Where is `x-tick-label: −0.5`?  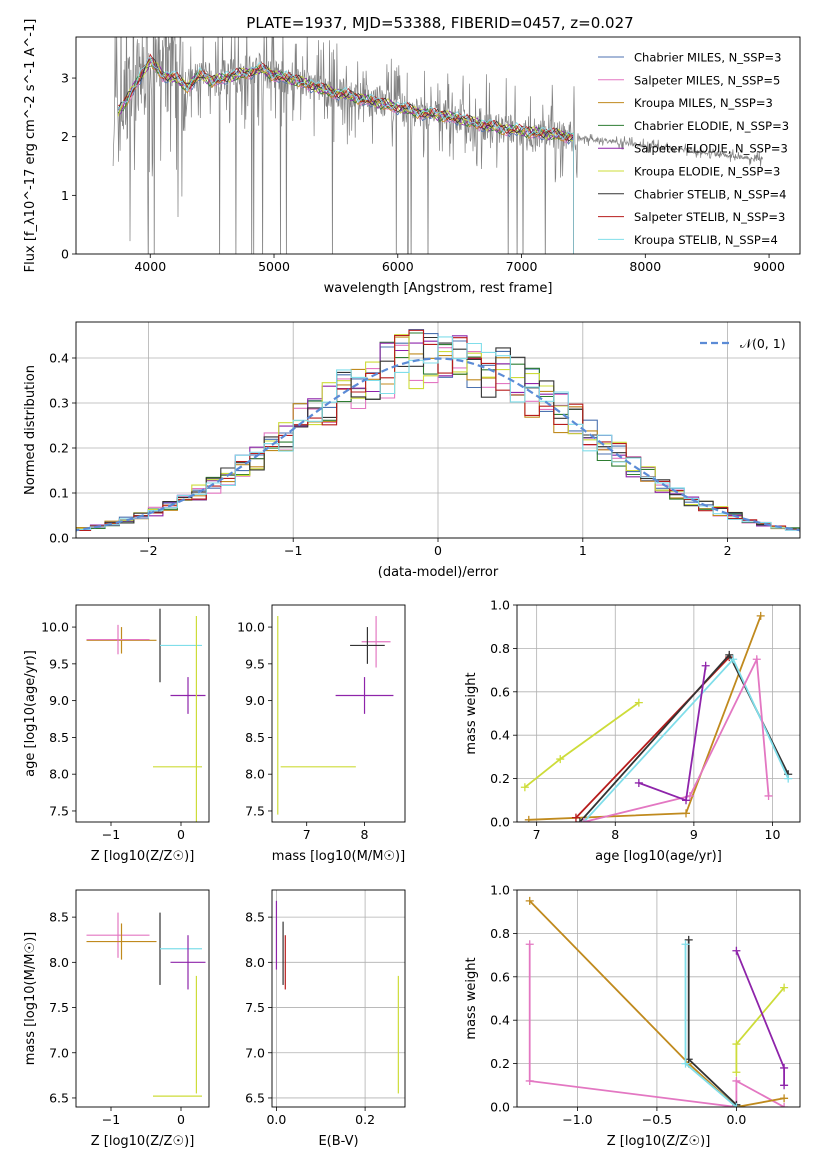 x-tick-label: −0.5 is located at coordinates (657, 1119).